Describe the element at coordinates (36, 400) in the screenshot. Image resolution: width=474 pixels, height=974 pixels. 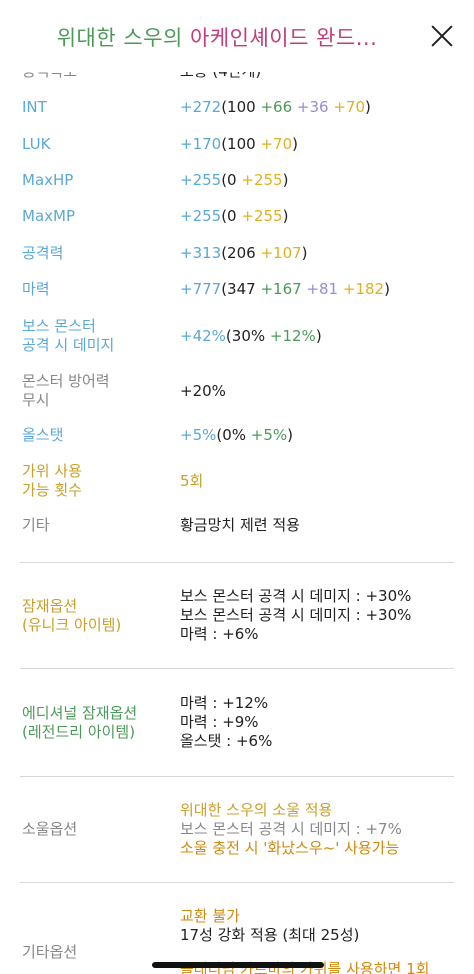
I see `stat-label-line2: 무시` at that location.